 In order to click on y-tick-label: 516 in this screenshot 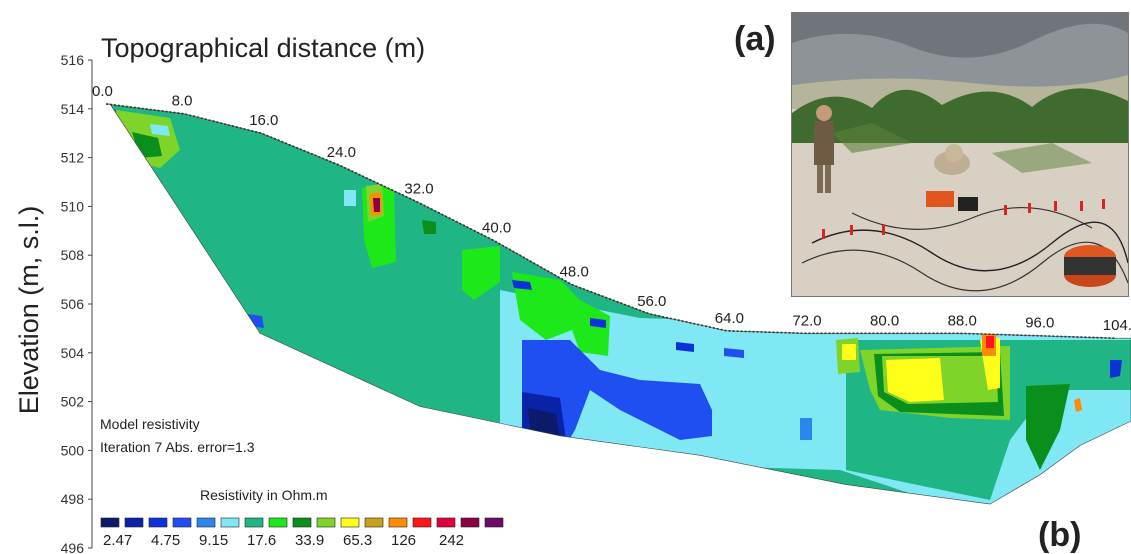, I will do `click(73, 60)`.